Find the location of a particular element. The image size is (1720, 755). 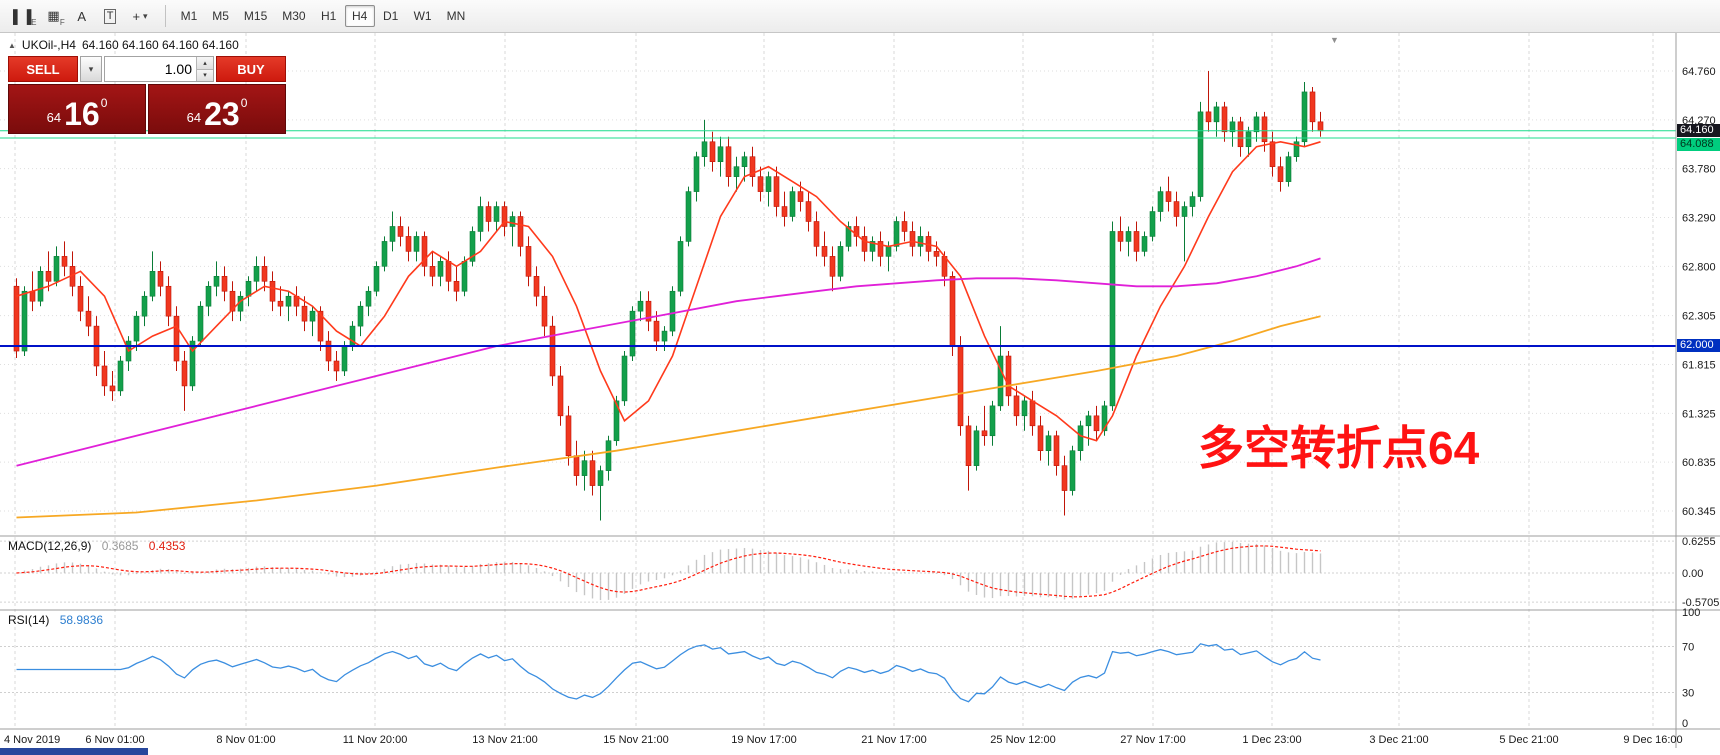

svg-text: 4 Nov 2019 is located at coordinates (32, 740).